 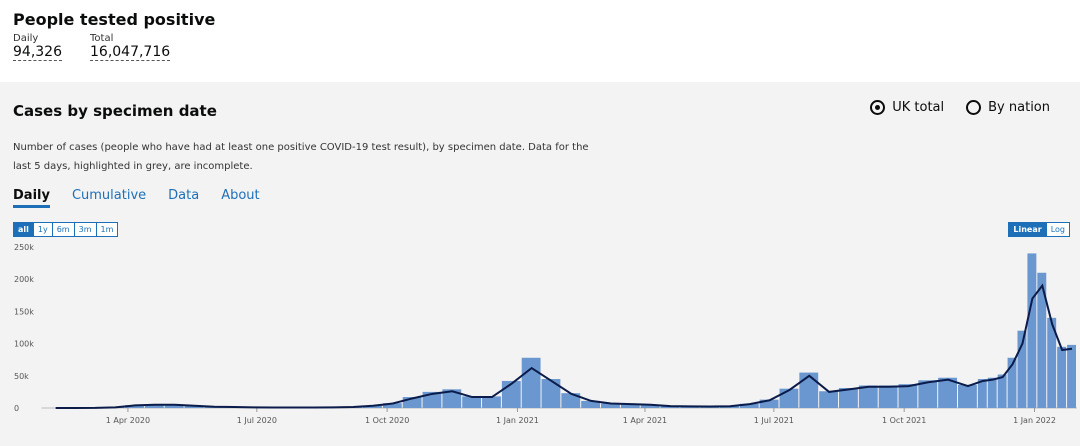 I want to click on x-tick-label: 1 Jul 2020, so click(x=257, y=420).